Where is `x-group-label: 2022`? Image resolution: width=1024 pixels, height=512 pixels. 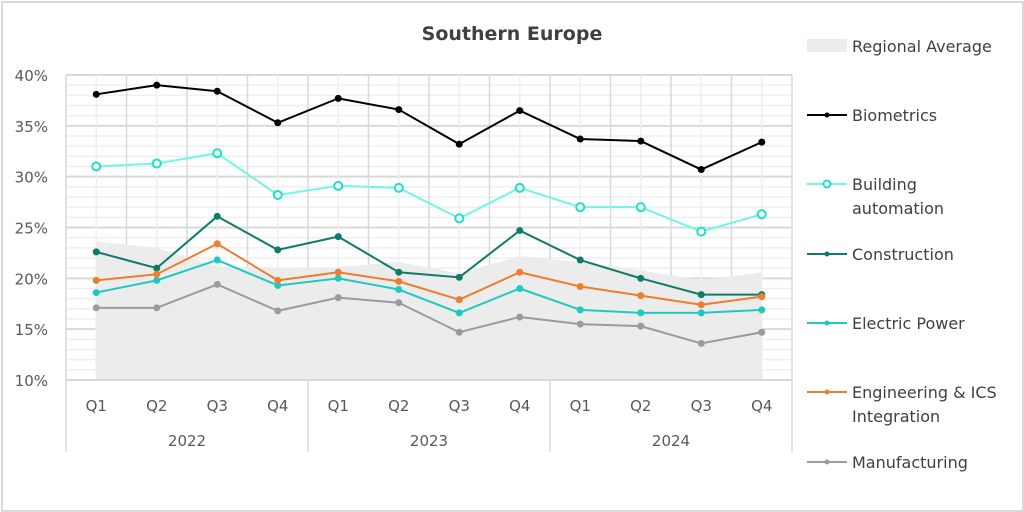 x-group-label: 2022 is located at coordinates (187, 441).